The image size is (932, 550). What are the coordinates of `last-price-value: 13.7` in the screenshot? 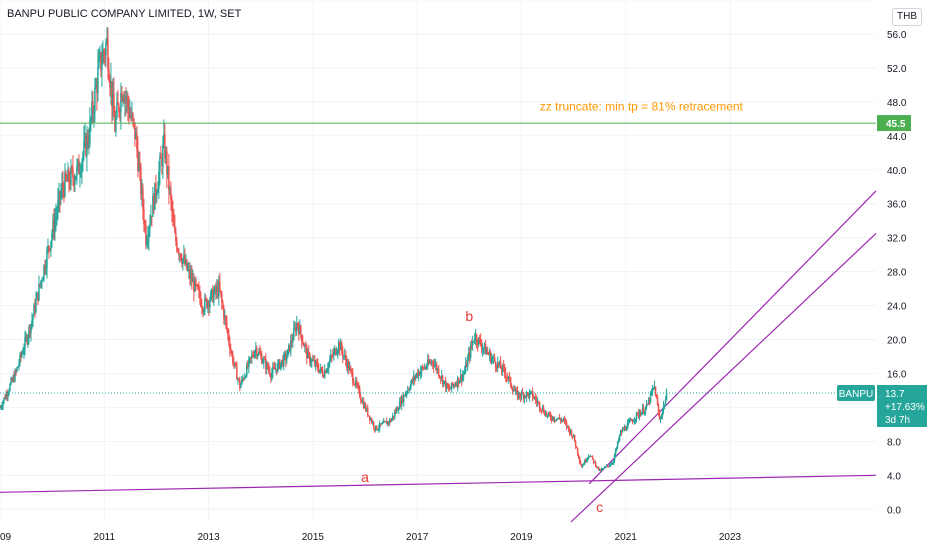 It's located at (895, 394).